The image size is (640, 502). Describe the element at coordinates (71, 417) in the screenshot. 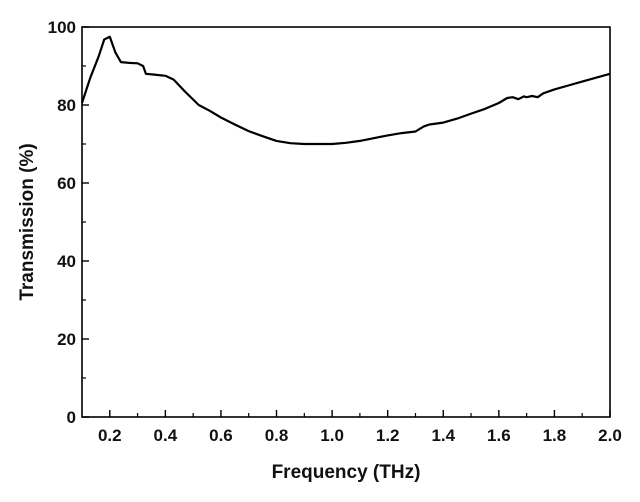

I see `y-tick-label: 0` at that location.